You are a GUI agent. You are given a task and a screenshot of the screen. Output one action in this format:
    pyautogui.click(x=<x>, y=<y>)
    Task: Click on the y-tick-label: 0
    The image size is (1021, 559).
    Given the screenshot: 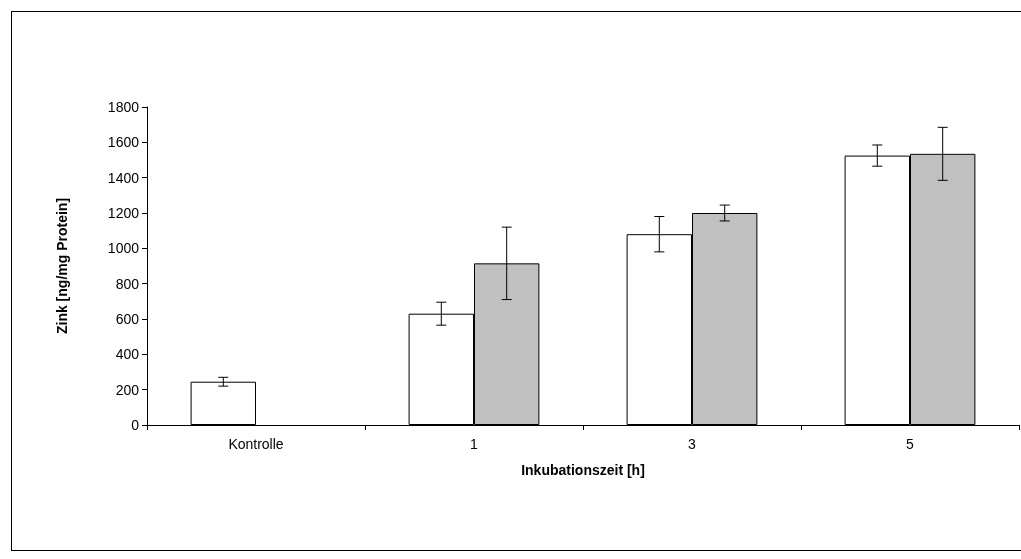 What is the action you would take?
    pyautogui.click(x=135, y=425)
    